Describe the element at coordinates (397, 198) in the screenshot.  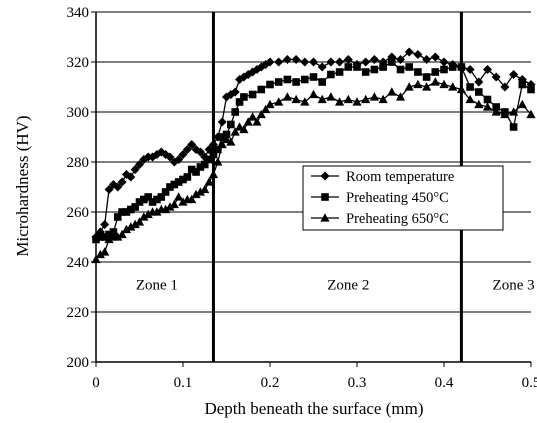
I see `legend-label: Preheating 450°C` at that location.